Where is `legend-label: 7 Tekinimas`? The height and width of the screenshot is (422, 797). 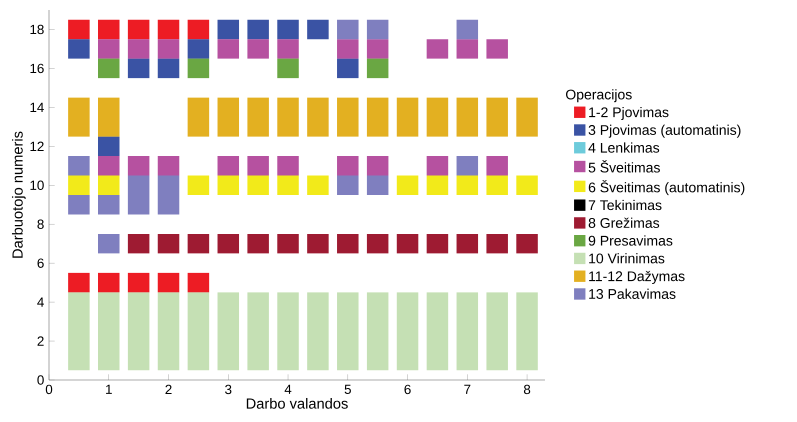
legend-label: 7 Tekinimas is located at coordinates (625, 205).